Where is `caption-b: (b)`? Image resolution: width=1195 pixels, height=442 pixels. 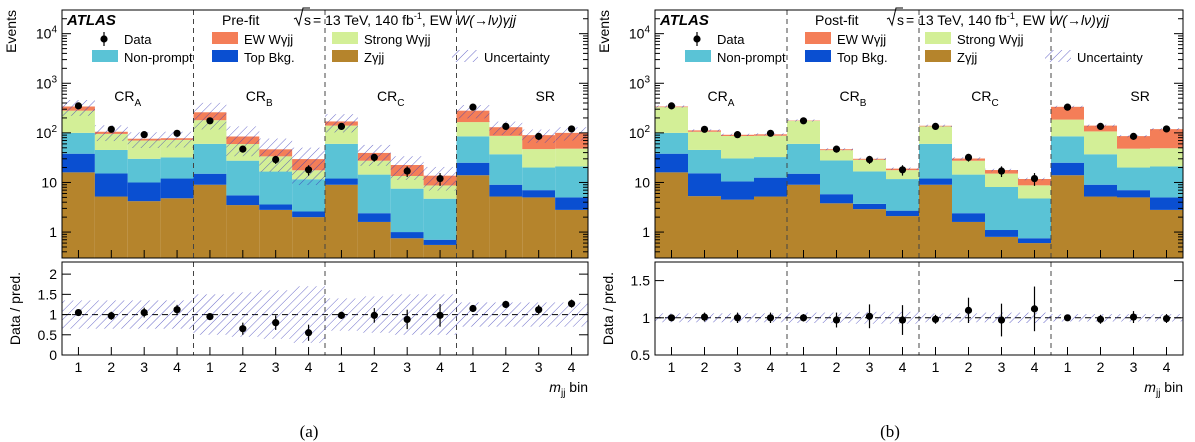
caption-b: (b) is located at coordinates (890, 431).